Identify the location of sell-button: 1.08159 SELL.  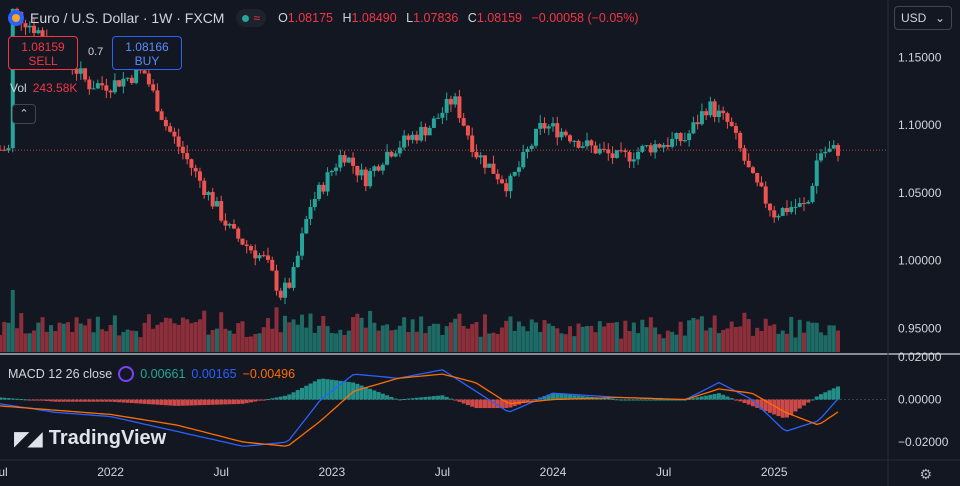
(43, 53).